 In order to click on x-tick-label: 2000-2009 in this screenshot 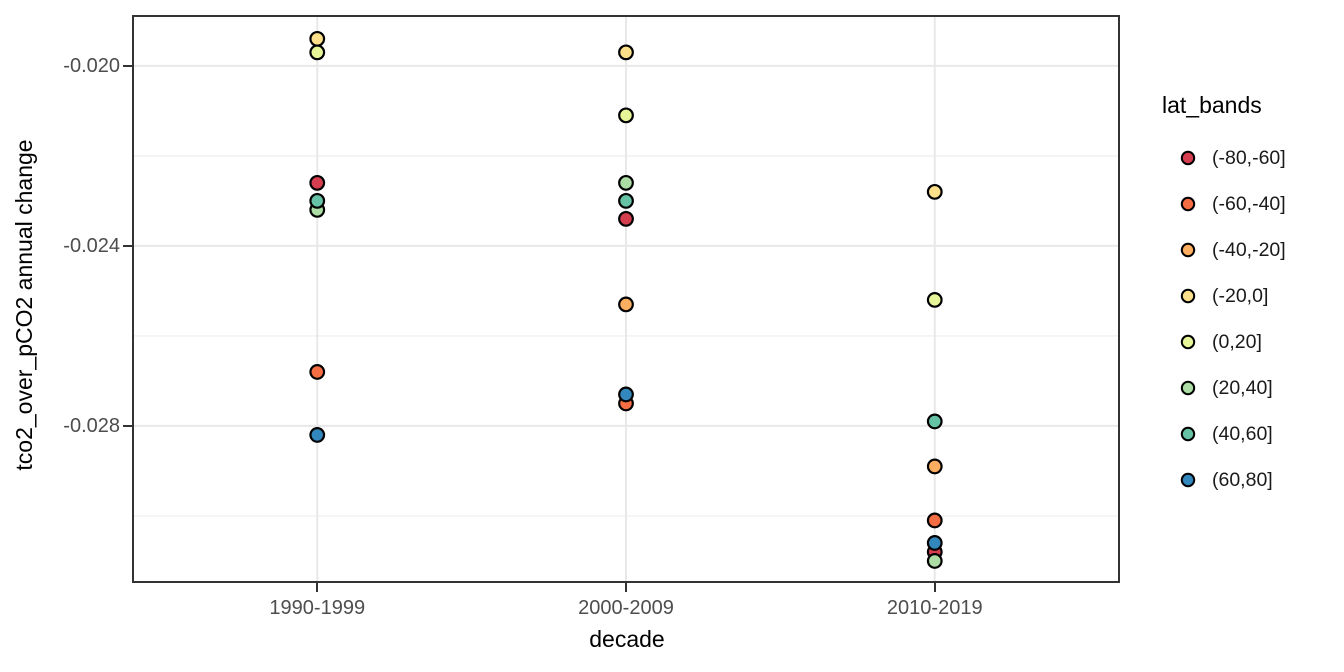, I will do `click(626, 608)`.